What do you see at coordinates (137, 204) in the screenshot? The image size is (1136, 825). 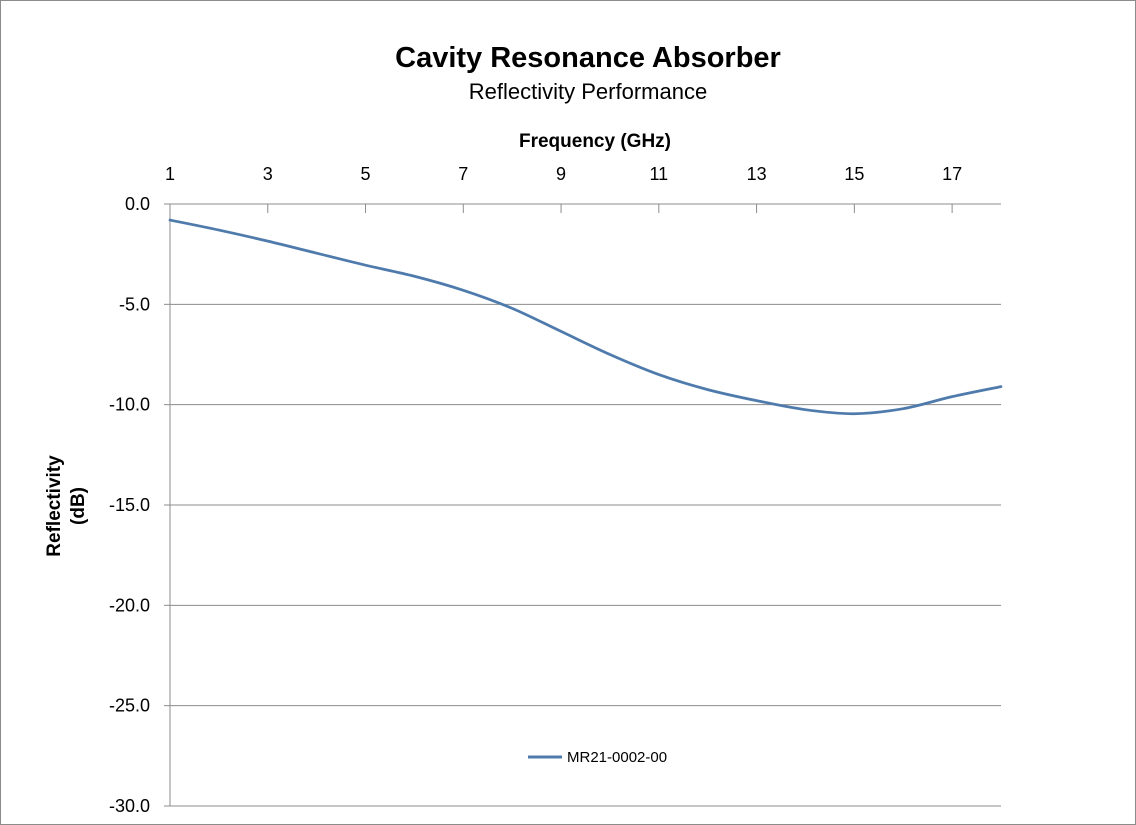 I see `y-tick-label: 0.0` at bounding box center [137, 204].